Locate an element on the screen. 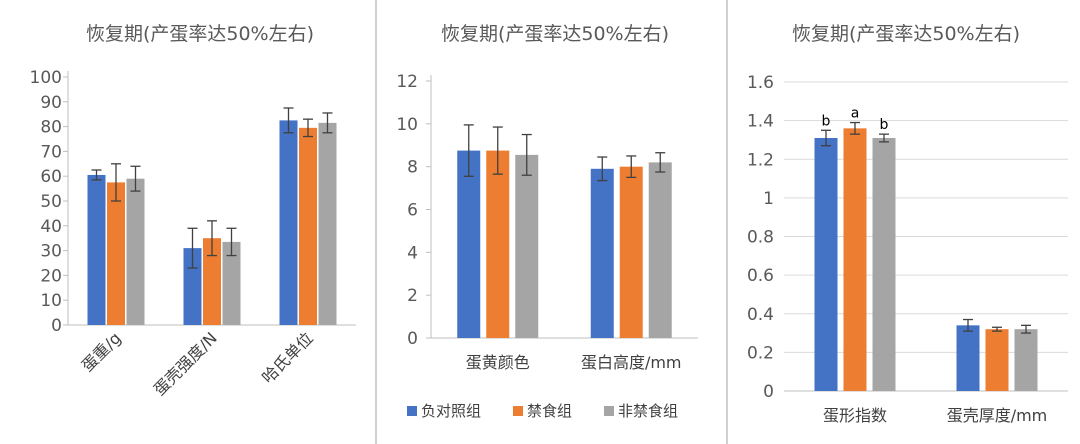 Image resolution: width=1080 pixels, height=444 pixels. y-tick-label: 20 is located at coordinates (51, 276).